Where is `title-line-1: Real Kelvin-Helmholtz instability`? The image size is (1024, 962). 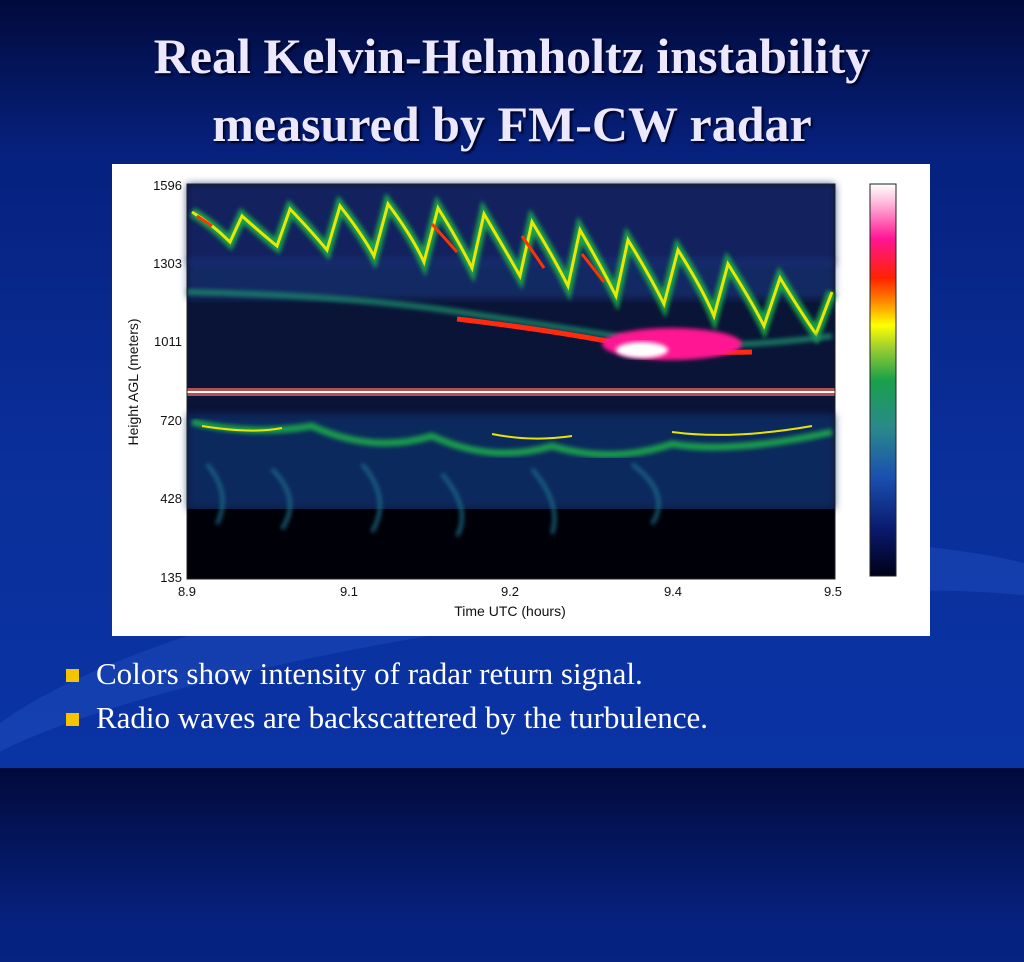
title-line-1: Real Kelvin-Helmholtz instability is located at coordinates (512, 56).